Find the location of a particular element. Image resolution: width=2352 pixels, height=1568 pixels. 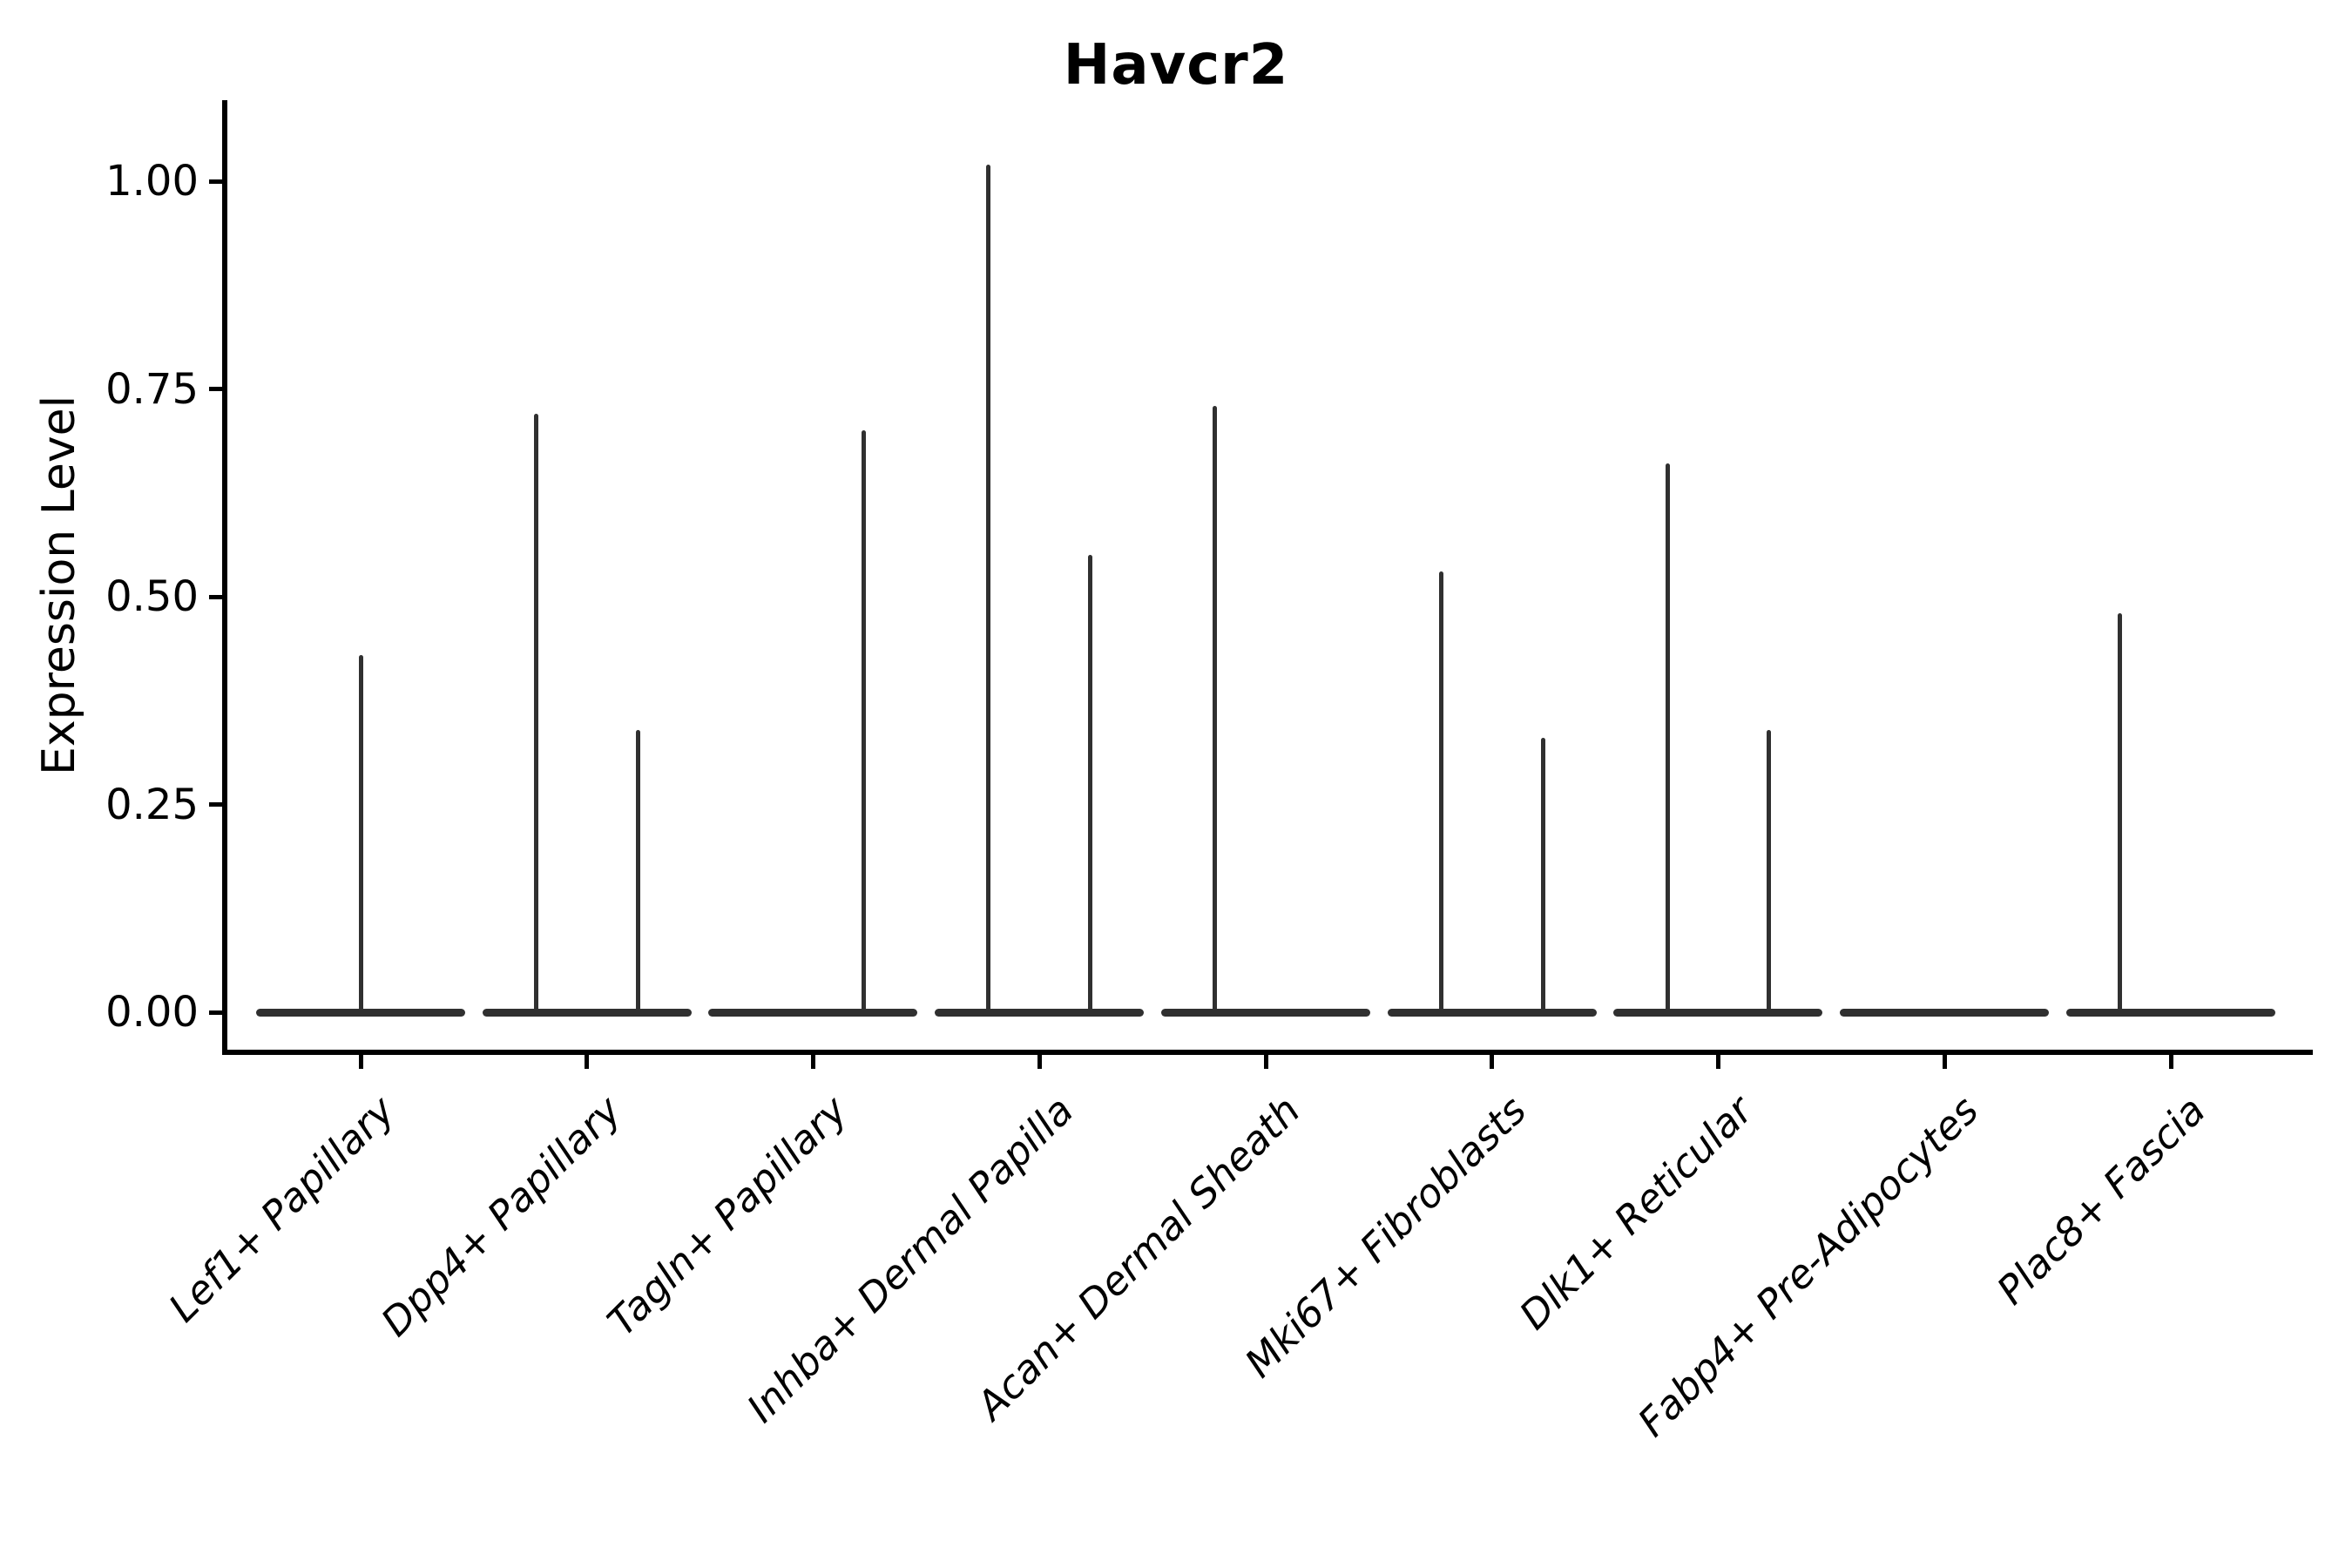

x-tick-label: Lef1+ Papillary is located at coordinates (281, 1209).